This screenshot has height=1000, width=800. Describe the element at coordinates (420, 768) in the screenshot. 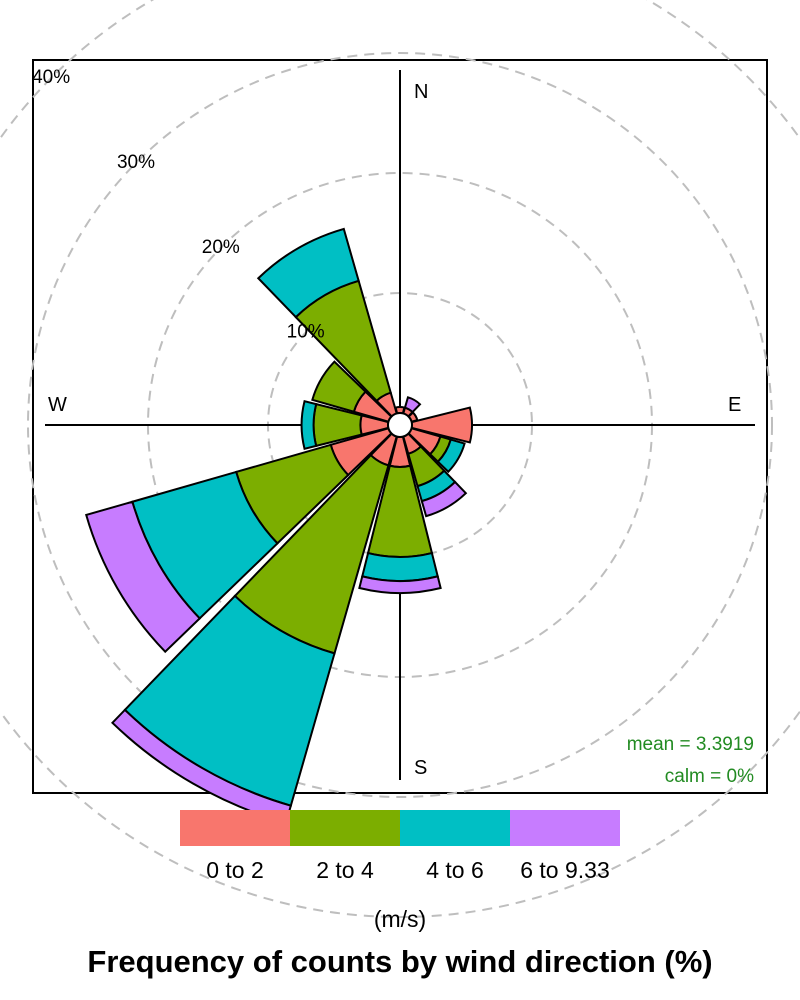

I see `compass-s: S` at that location.